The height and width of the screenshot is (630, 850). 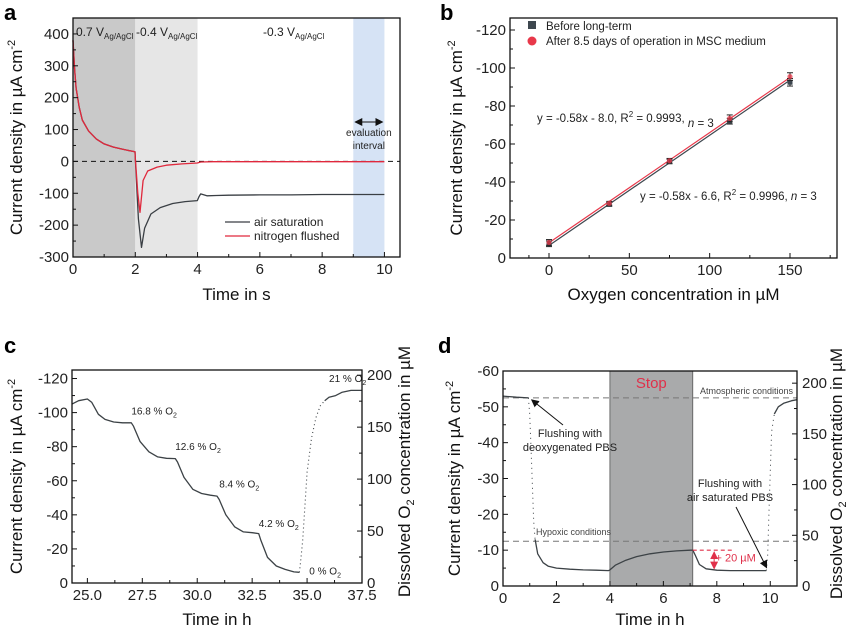 What do you see at coordinates (709, 270) in the screenshot?
I see `x-tick-label: 100` at bounding box center [709, 270].